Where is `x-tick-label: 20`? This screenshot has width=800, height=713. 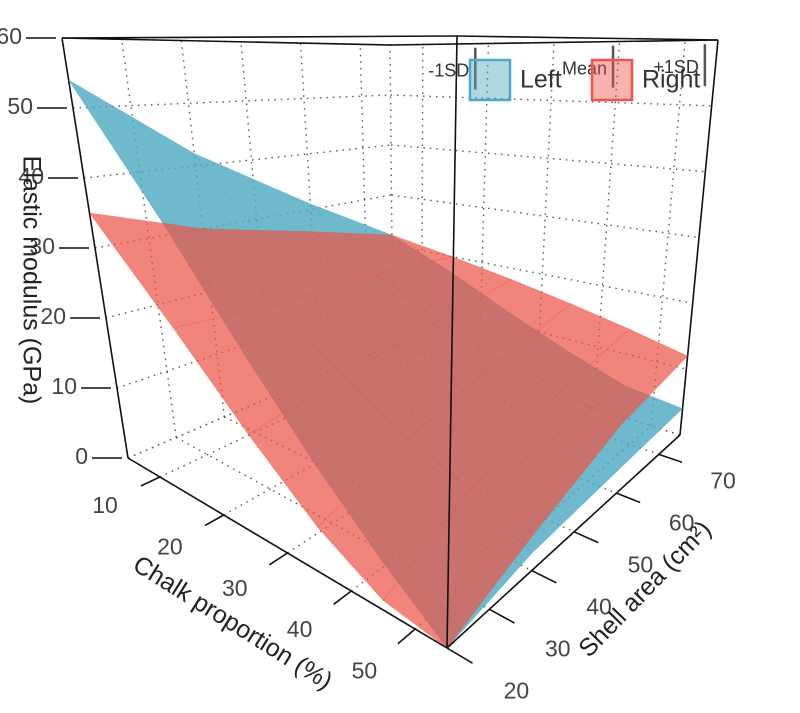 x-tick-label: 20 is located at coordinates (170, 546).